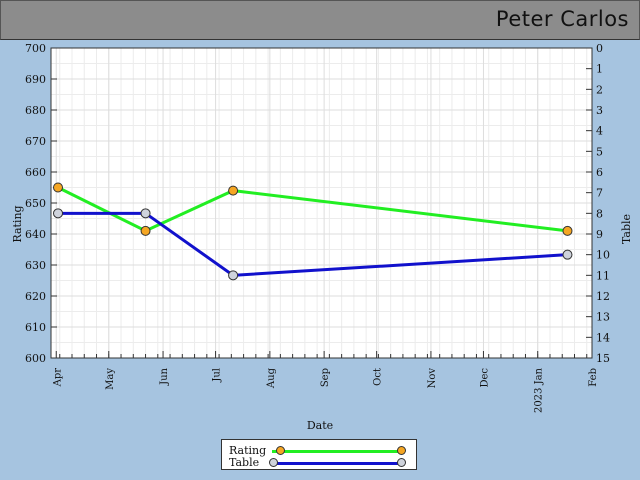 The width and height of the screenshot is (640, 480). What do you see at coordinates (57, 378) in the screenshot?
I see `x-tick-label: Apr` at bounding box center [57, 378].